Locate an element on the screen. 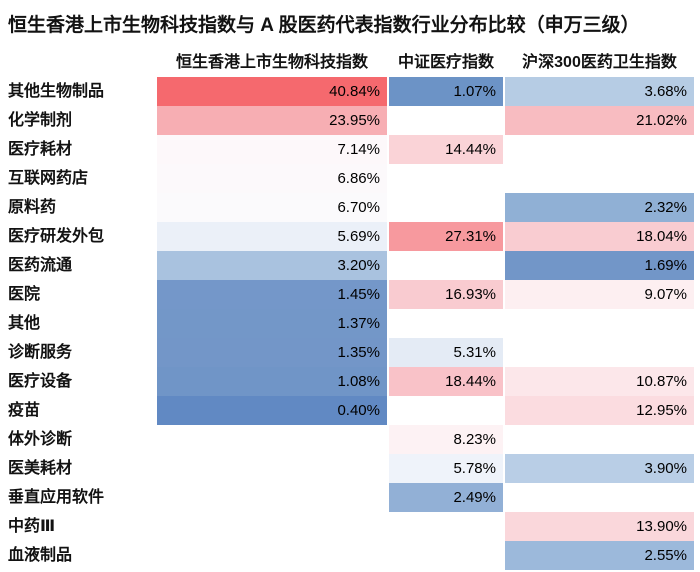 The image size is (700, 572). heatmap-cell: 1.07% is located at coordinates (446, 91).